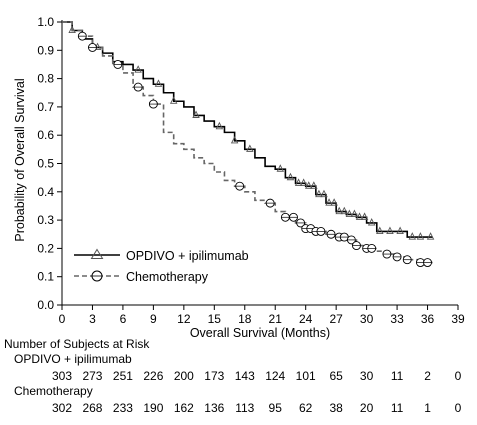 The height and width of the screenshot is (425, 477). Describe the element at coordinates (336, 408) in the screenshot. I see `risk-count: 38` at that location.